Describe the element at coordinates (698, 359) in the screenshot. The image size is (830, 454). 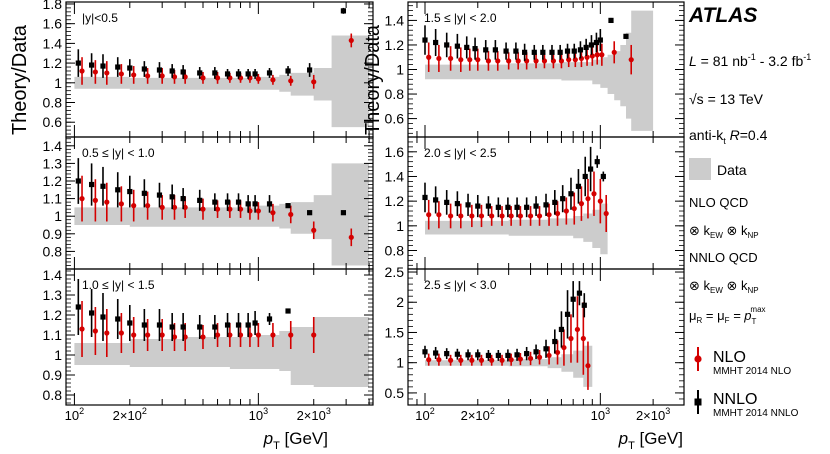
I see `legend-nlo-marker` at that location.